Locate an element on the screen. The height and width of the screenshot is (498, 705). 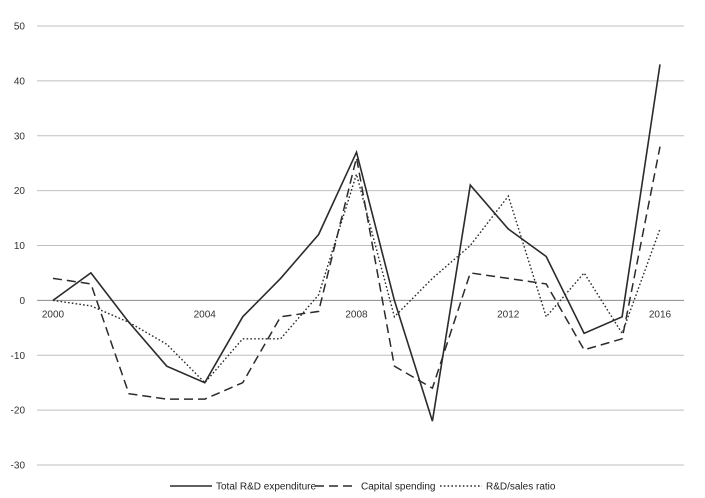
x-tick-label: 2004 is located at coordinates (205, 314).